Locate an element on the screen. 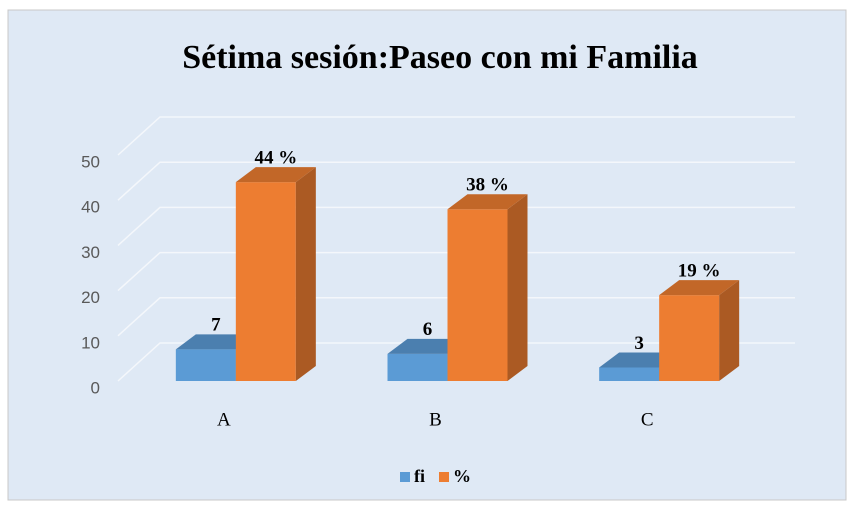 The height and width of the screenshot is (506, 855). value-label: 6 is located at coordinates (428, 329).